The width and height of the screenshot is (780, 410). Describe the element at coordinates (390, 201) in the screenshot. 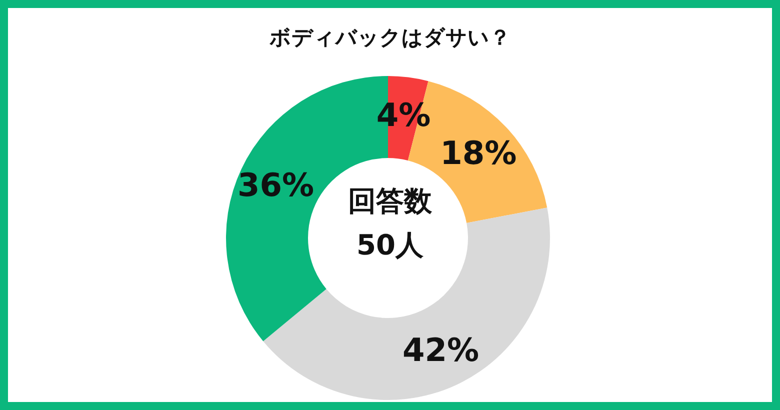

I see `text: 回答数` at that location.